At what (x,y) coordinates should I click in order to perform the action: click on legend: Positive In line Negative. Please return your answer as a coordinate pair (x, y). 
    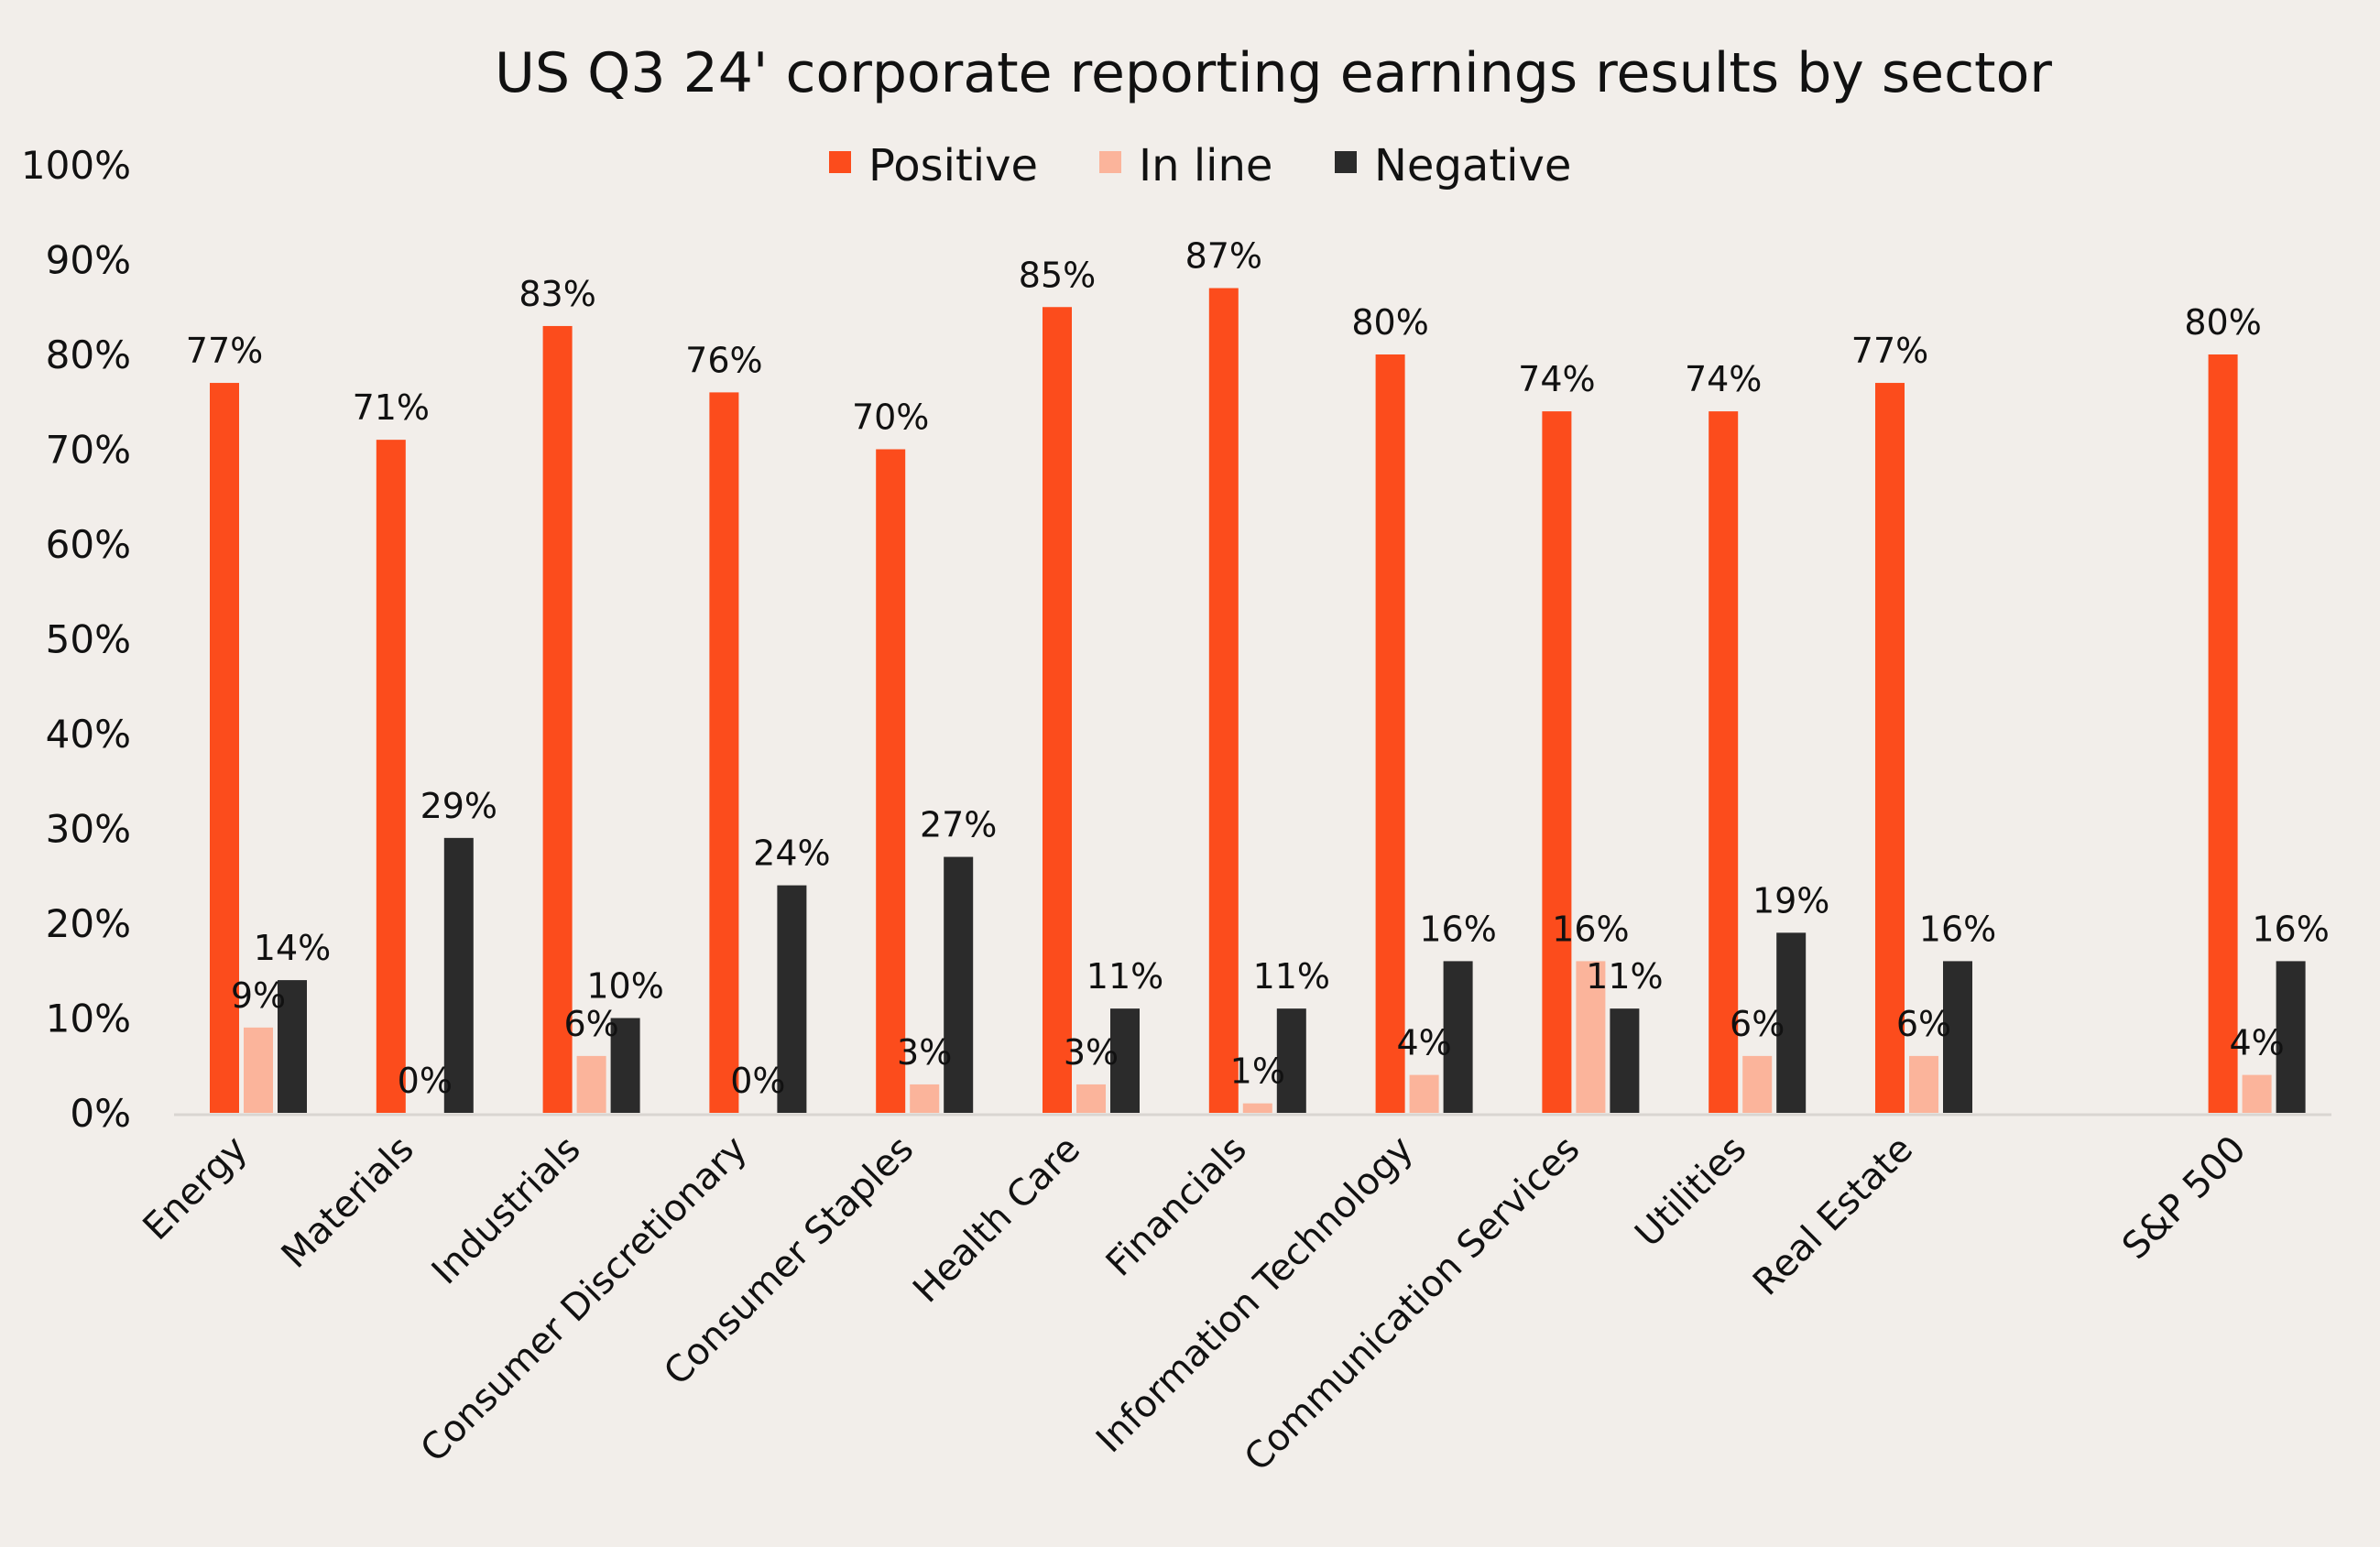
    Looking at the image, I should click on (1200, 165).